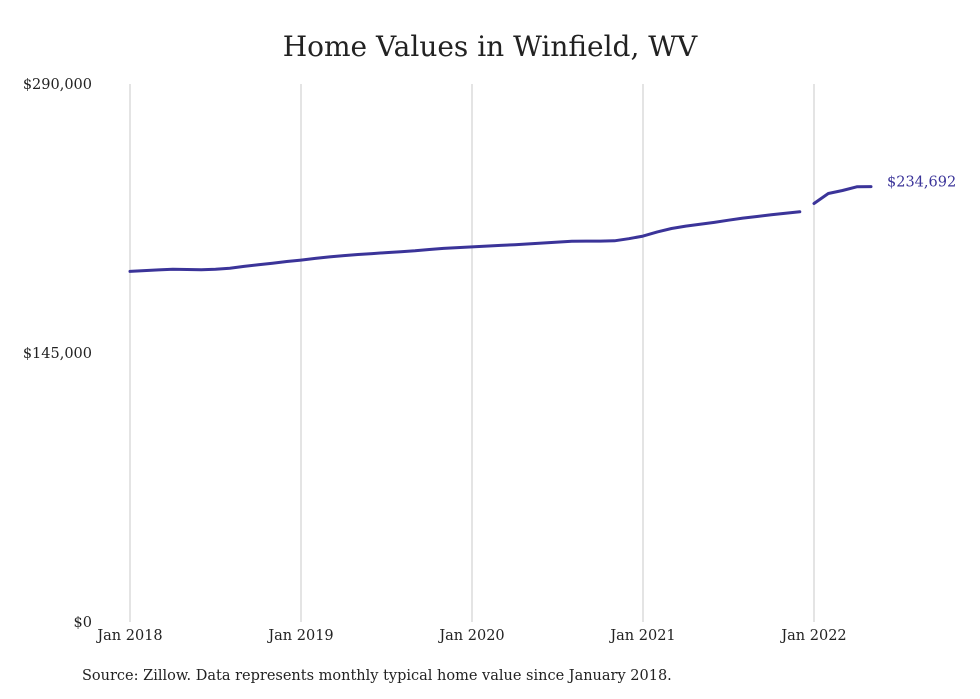 The width and height of the screenshot is (980, 699). Describe the element at coordinates (299, 636) in the screenshot. I see `x-tick-label: Jan 2019` at that location.